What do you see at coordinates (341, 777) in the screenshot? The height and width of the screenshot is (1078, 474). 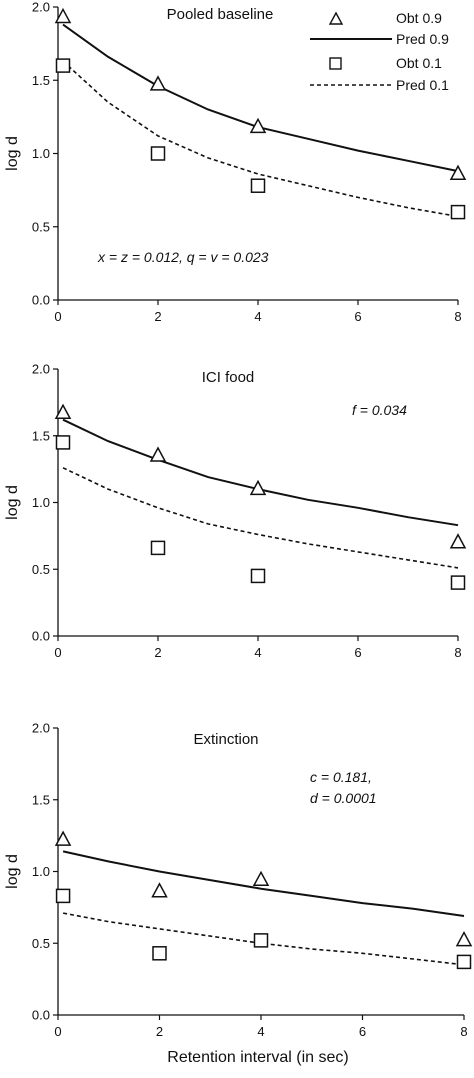 I see `panel-annotation: c = 0.181,` at bounding box center [341, 777].